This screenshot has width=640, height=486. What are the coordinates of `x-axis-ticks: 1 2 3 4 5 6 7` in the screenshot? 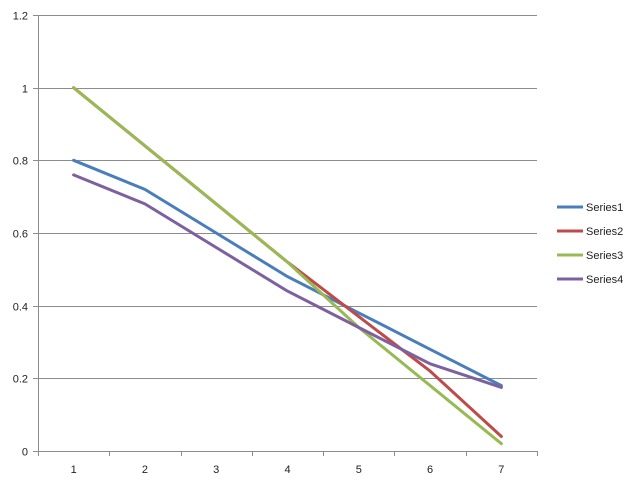 It's located at (288, 463).